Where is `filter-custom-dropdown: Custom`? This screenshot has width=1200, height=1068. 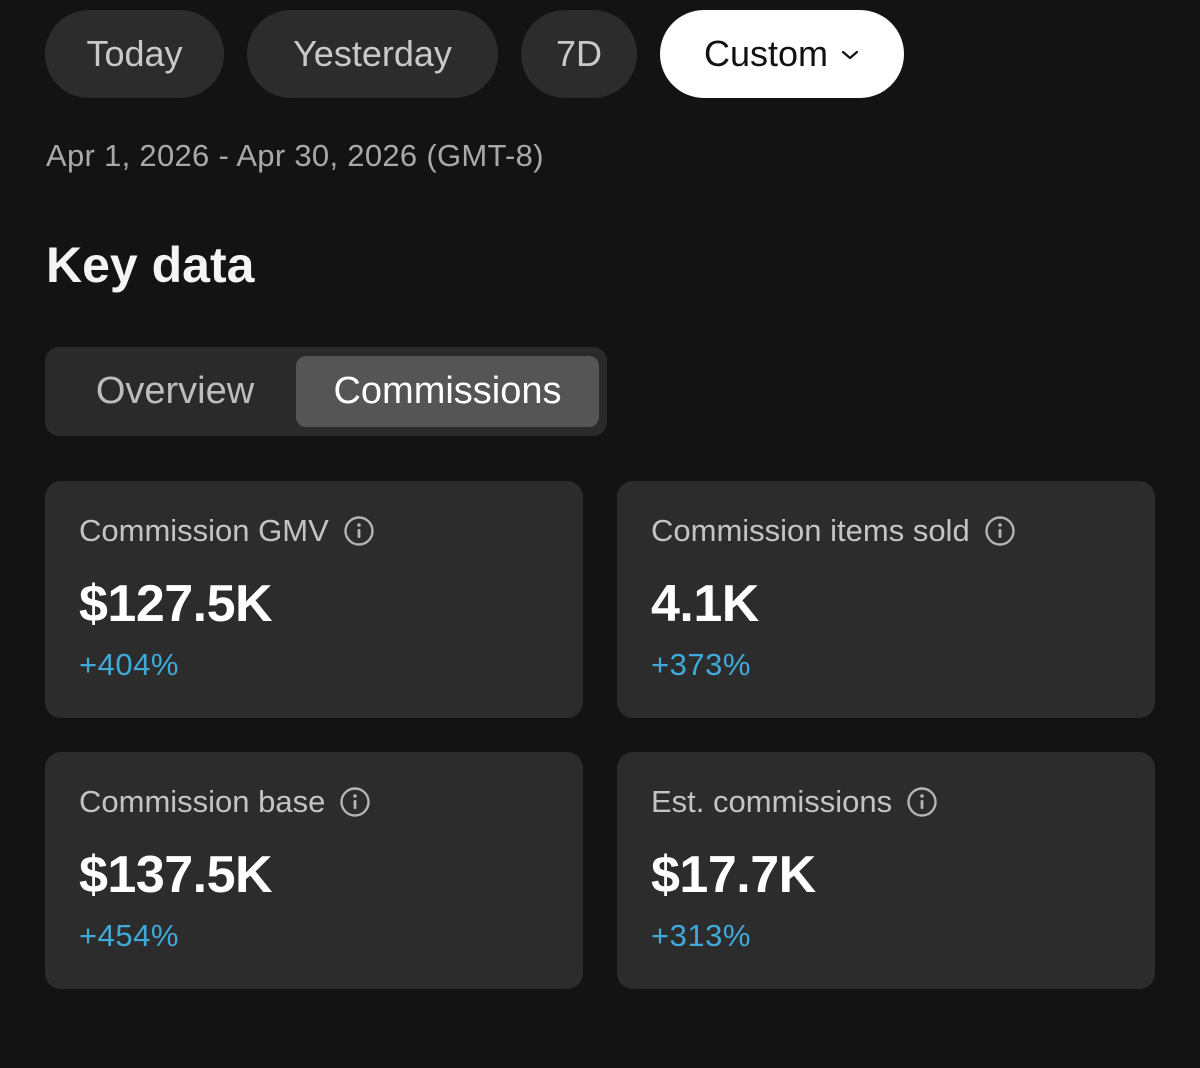 filter-custom-dropdown: Custom is located at coordinates (782, 54).